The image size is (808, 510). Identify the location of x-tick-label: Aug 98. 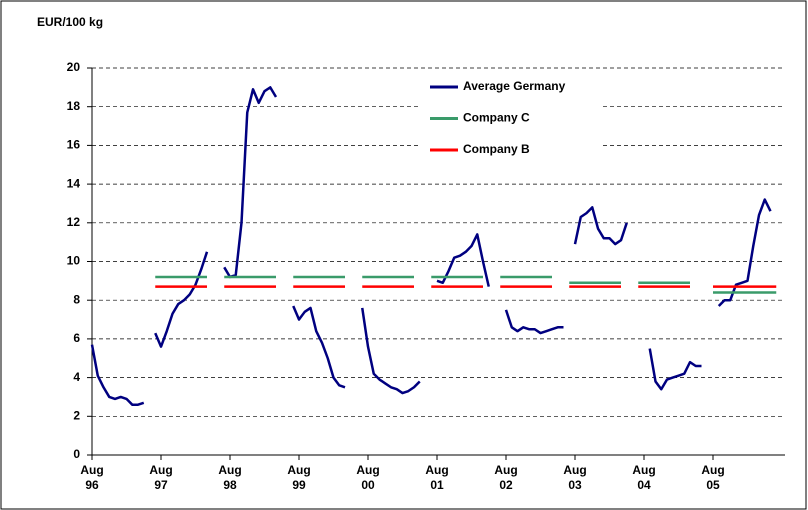
(230, 477).